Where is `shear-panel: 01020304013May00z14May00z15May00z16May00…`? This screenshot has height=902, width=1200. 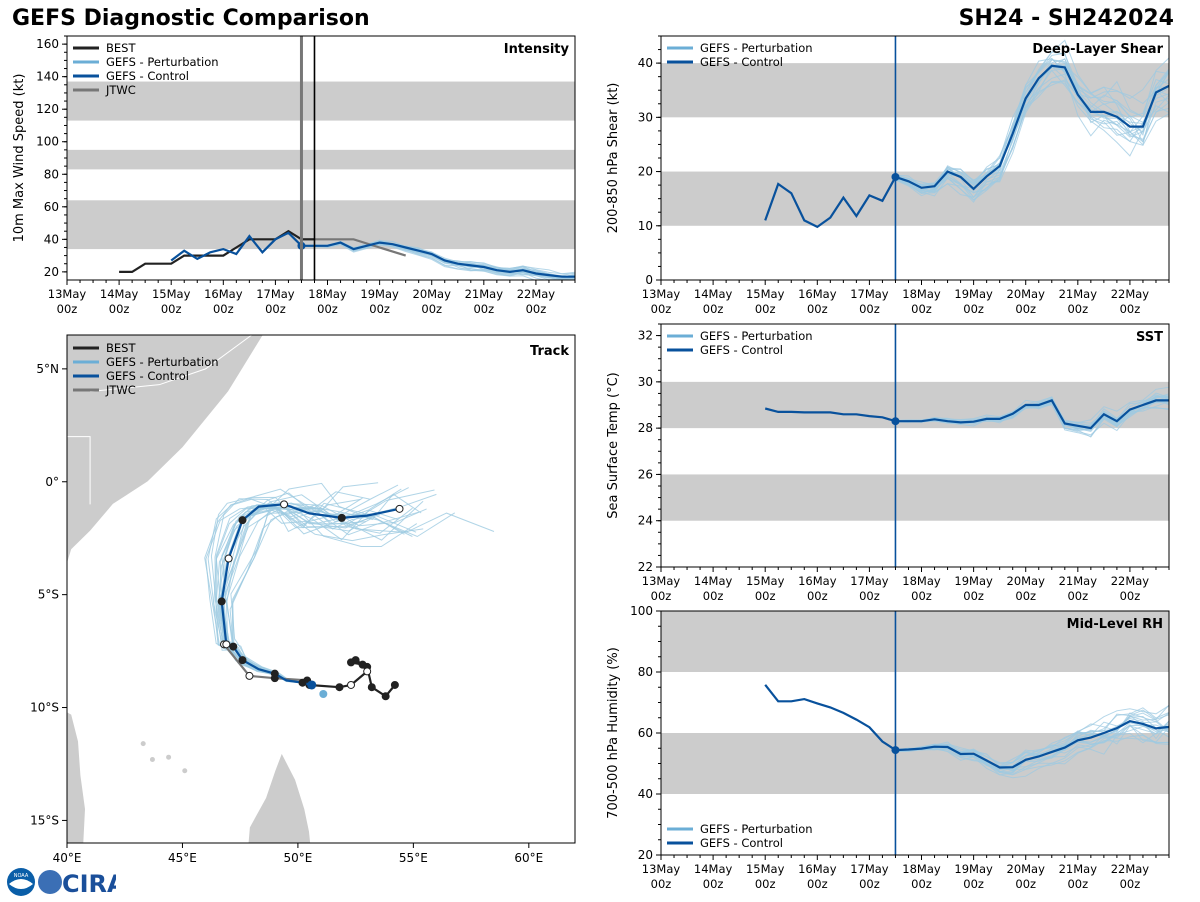 shear-panel: 01020304013May00z14May00z15May00z16May00… is located at coordinates (888, 175).